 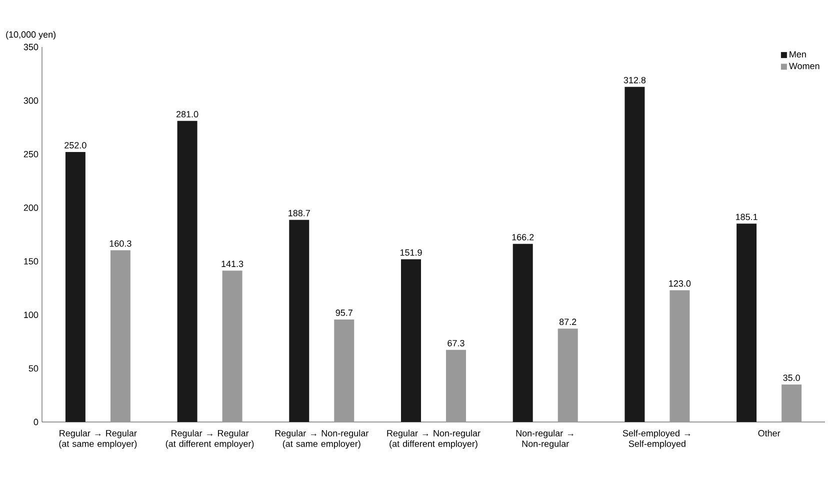 What do you see at coordinates (411, 252) in the screenshot?
I see `data-label: 151.9` at bounding box center [411, 252].